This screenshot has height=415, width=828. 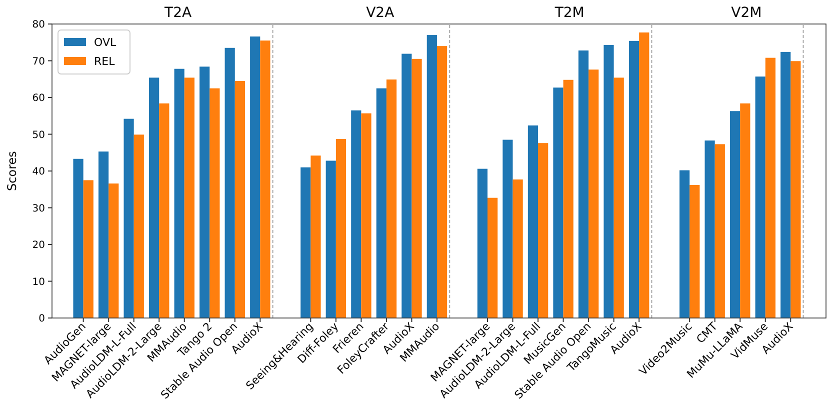 What do you see at coordinates (380, 13) in the screenshot?
I see `text: V2A` at bounding box center [380, 13].